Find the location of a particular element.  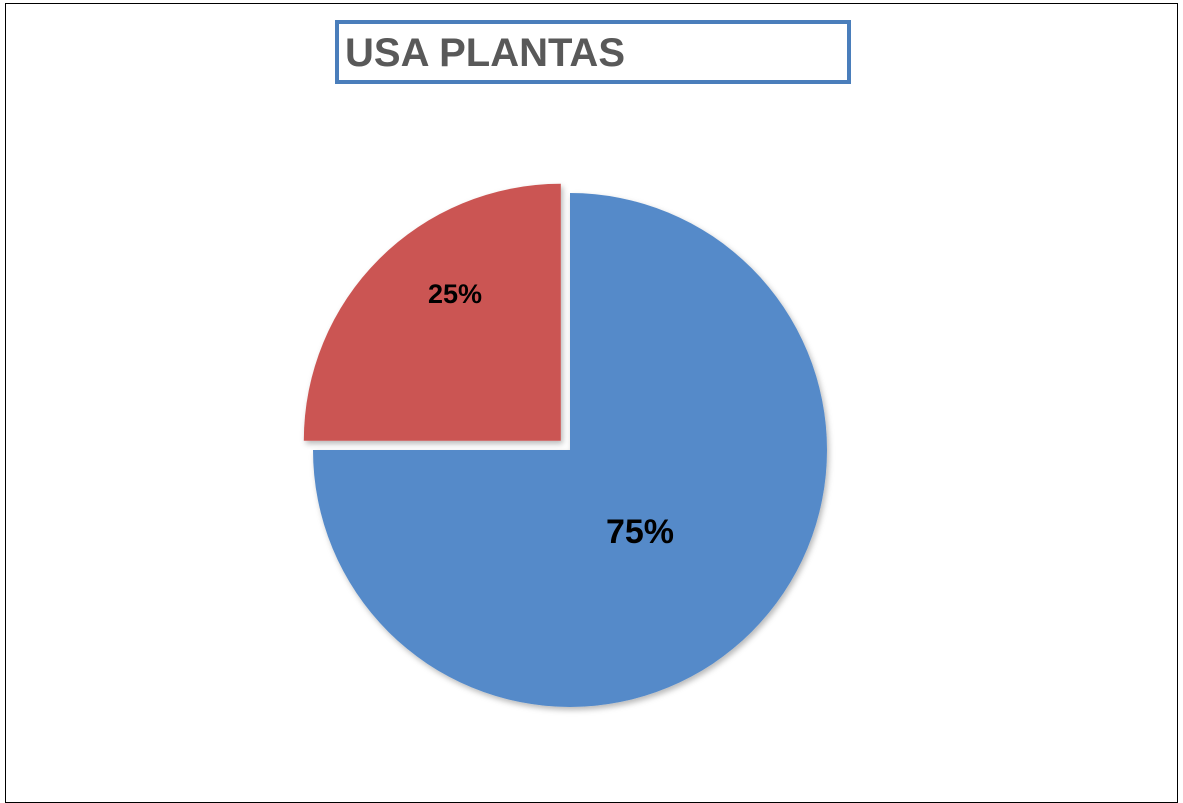

pie-labels: 75% 25% is located at coordinates (551, 415).